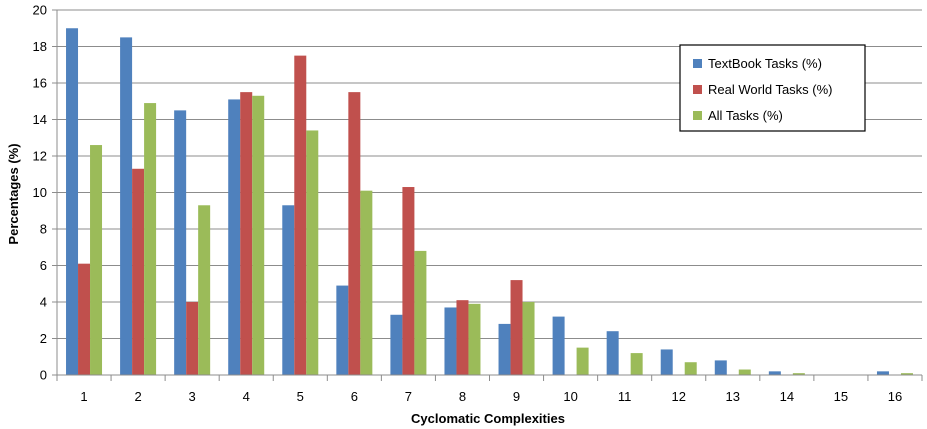 Image resolution: width=927 pixels, height=429 pixels. What do you see at coordinates (40, 10) in the screenshot?
I see `y-tick-label: 20` at bounding box center [40, 10].